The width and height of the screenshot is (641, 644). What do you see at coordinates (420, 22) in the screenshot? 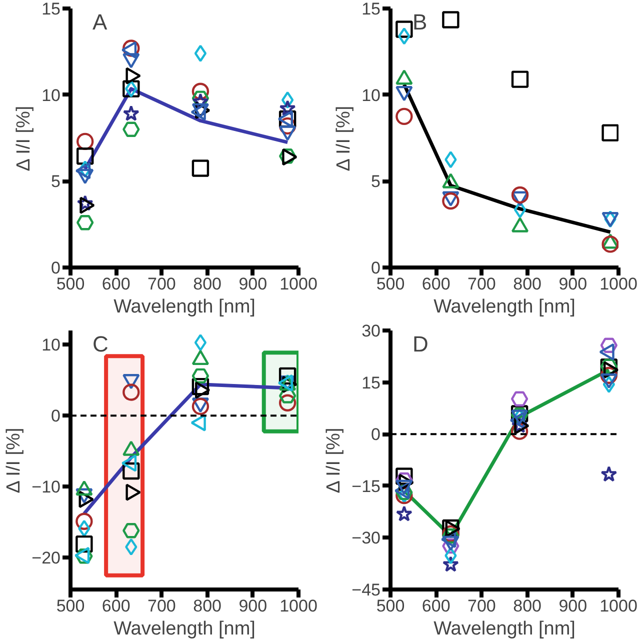
I see `chart-title: B` at bounding box center [420, 22].